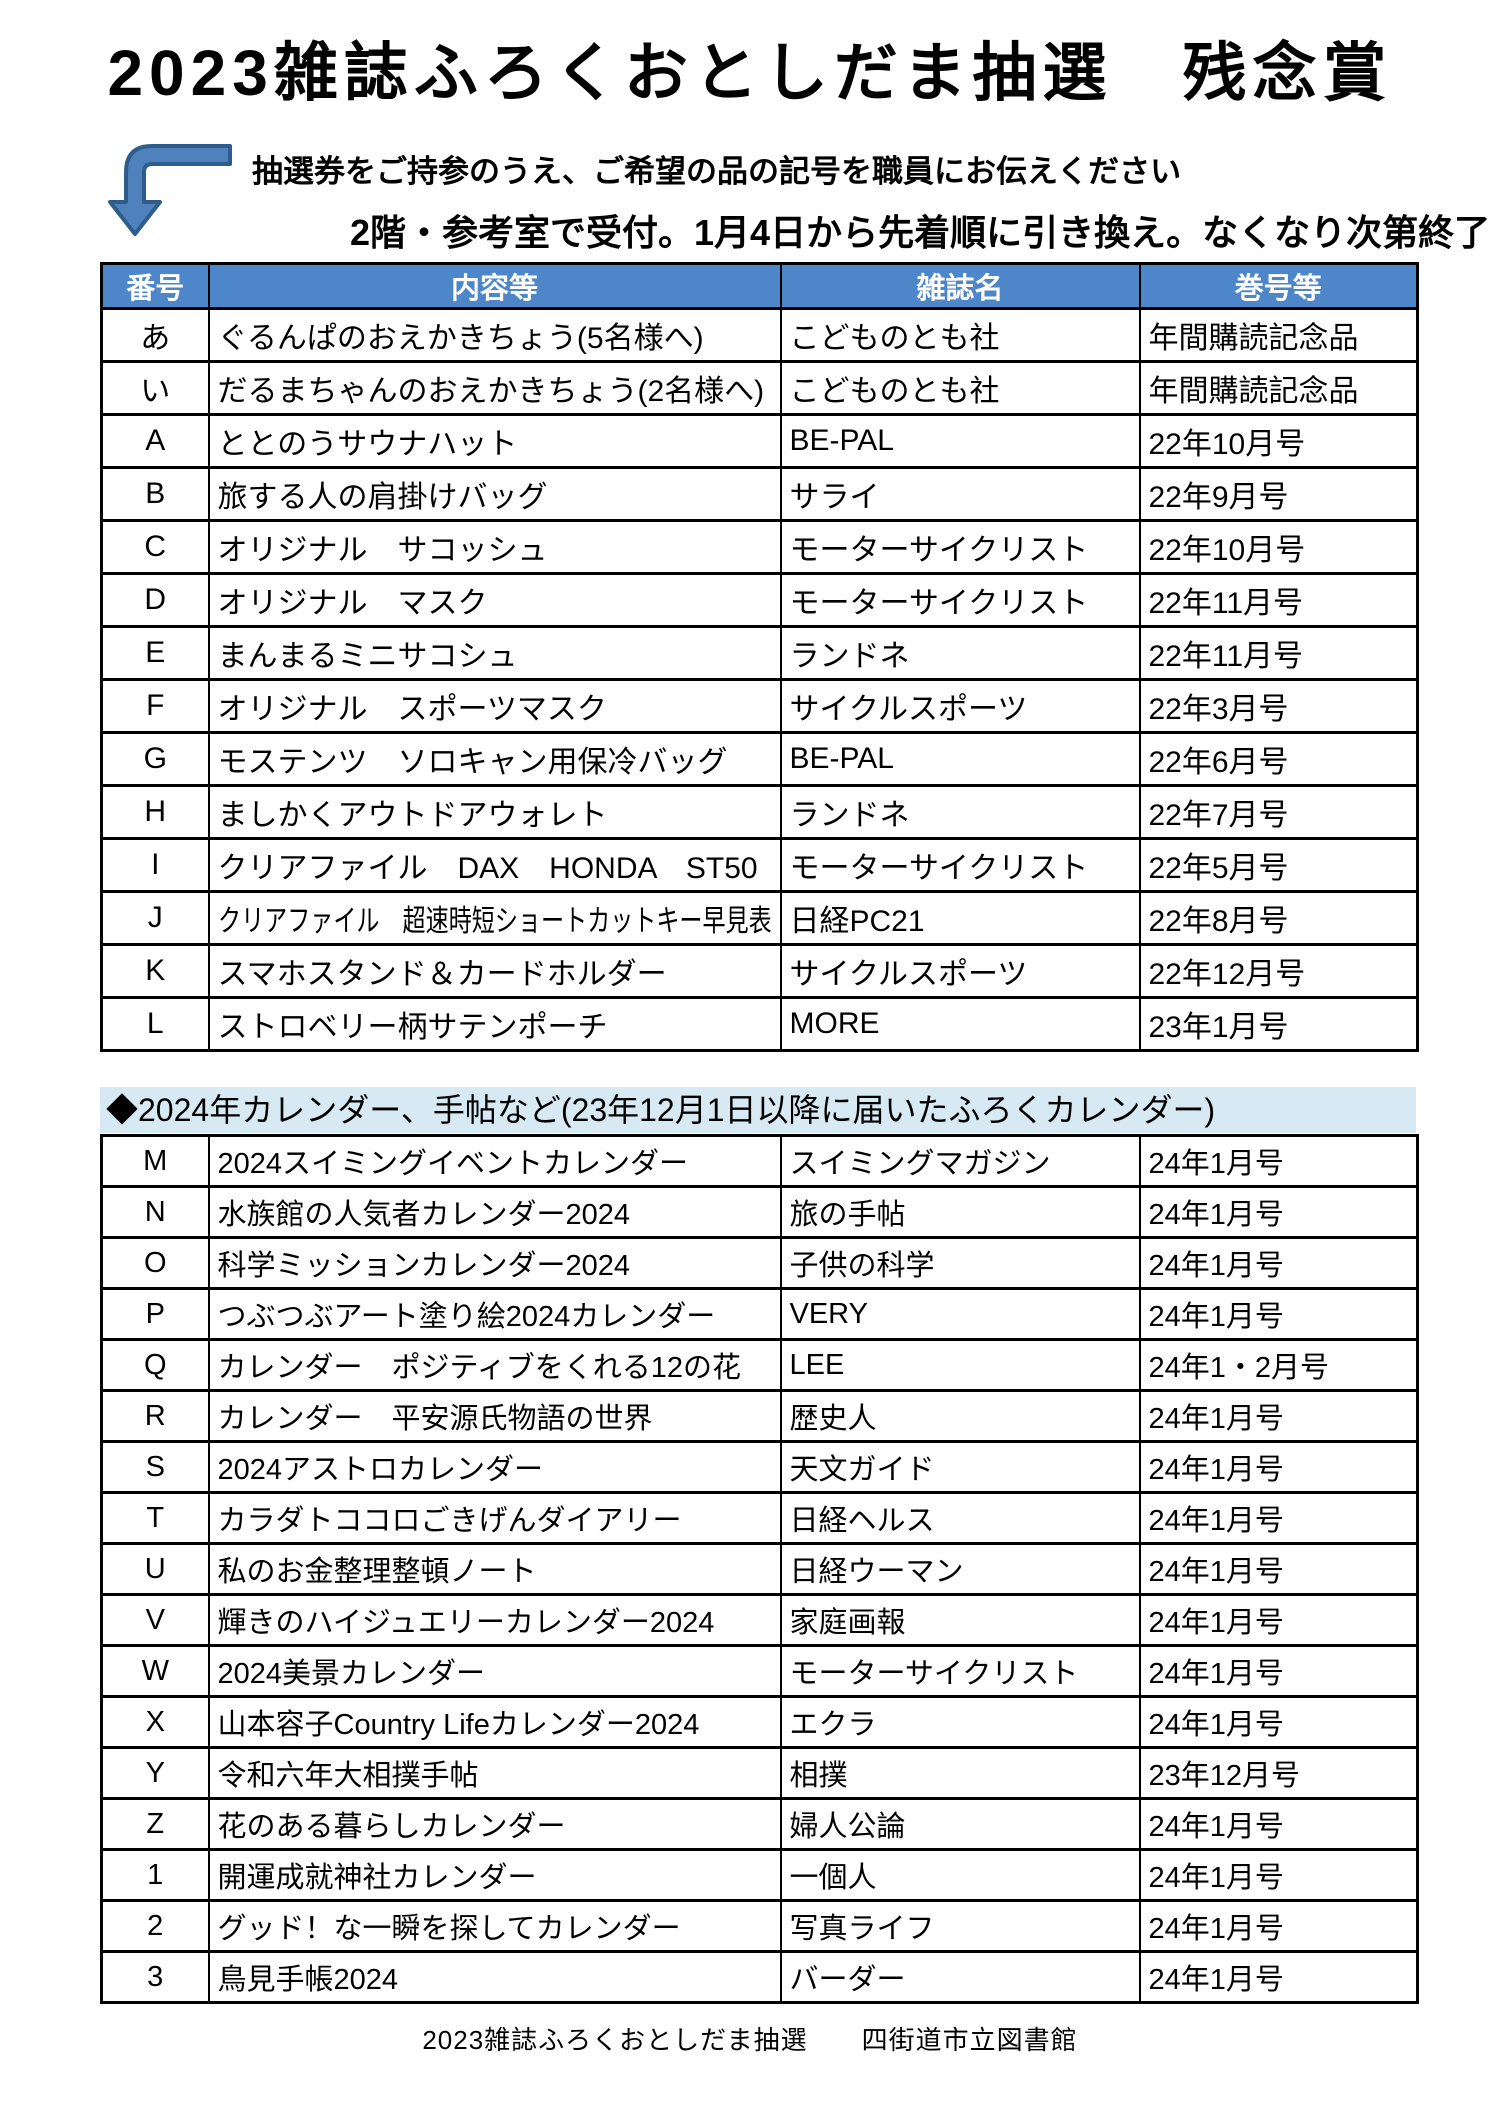  I want to click on row-number: O, so click(155, 1262).